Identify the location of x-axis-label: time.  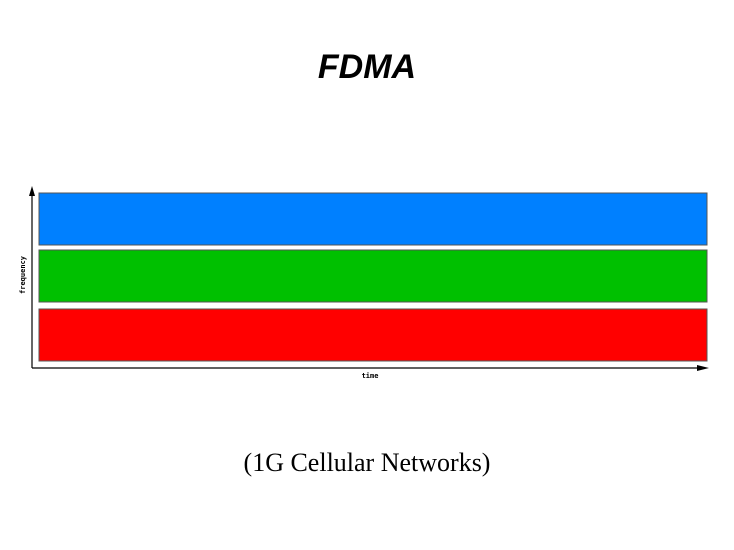
(370, 376).